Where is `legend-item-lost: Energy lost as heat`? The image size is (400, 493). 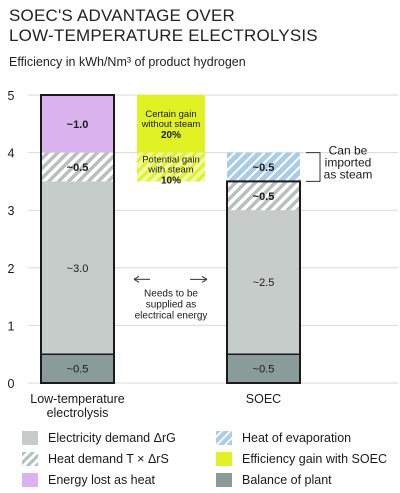
legend-item-lost: Energy lost as heat is located at coordinates (88, 480).